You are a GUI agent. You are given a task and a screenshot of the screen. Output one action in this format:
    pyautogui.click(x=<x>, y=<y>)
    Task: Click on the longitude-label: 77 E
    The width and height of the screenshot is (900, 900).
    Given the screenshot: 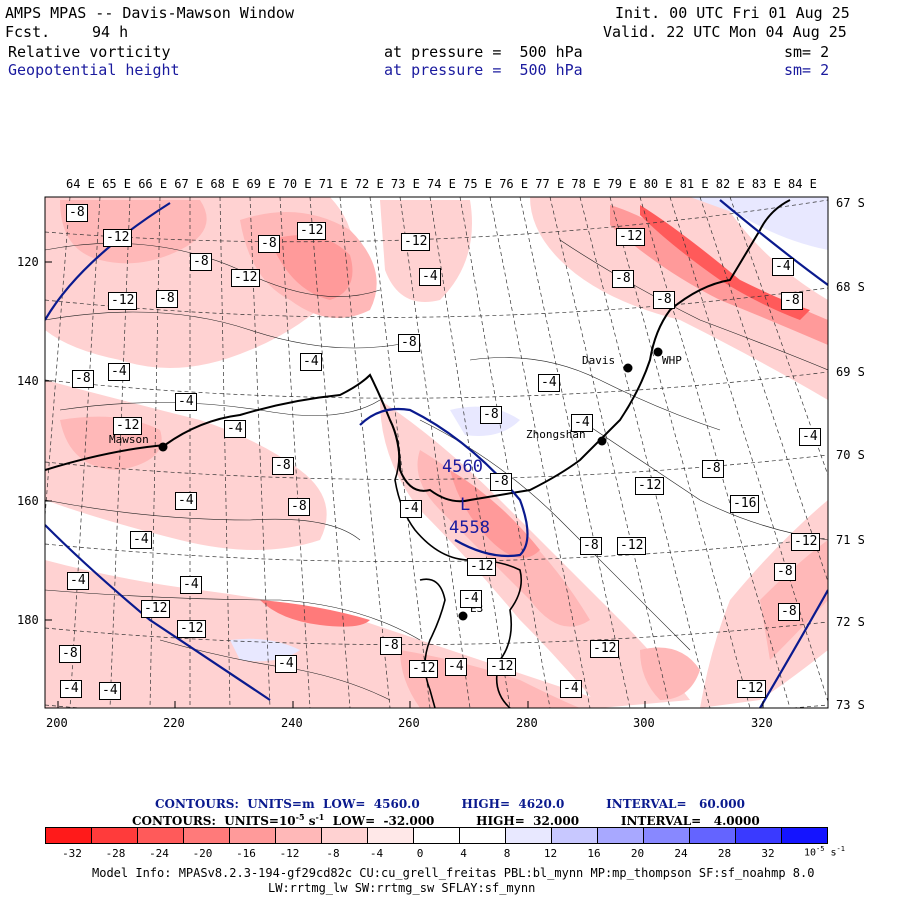 What is the action you would take?
    pyautogui.click(x=550, y=184)
    